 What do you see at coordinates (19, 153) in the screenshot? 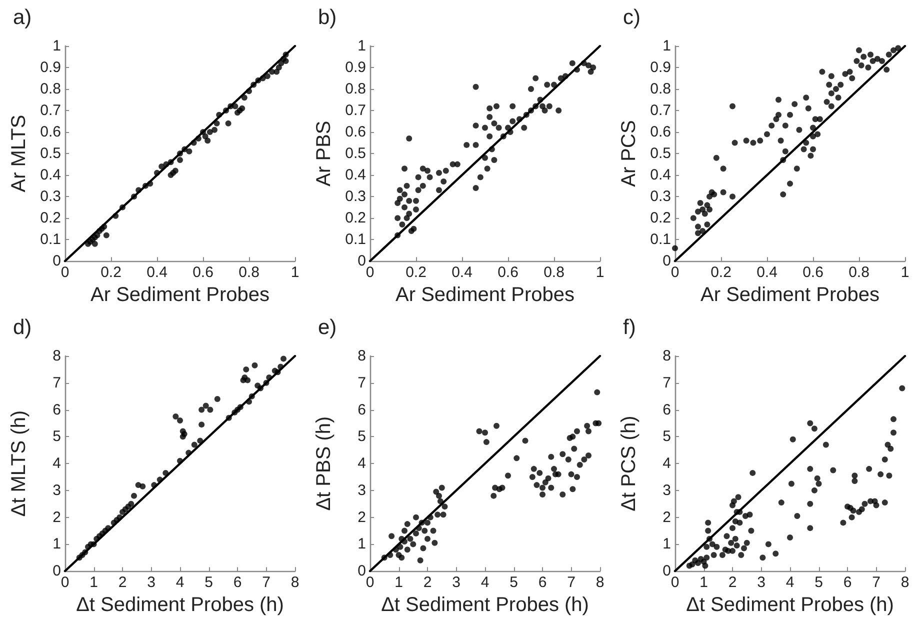
I see `y-axis-title: Ar MLTS` at bounding box center [19, 153].